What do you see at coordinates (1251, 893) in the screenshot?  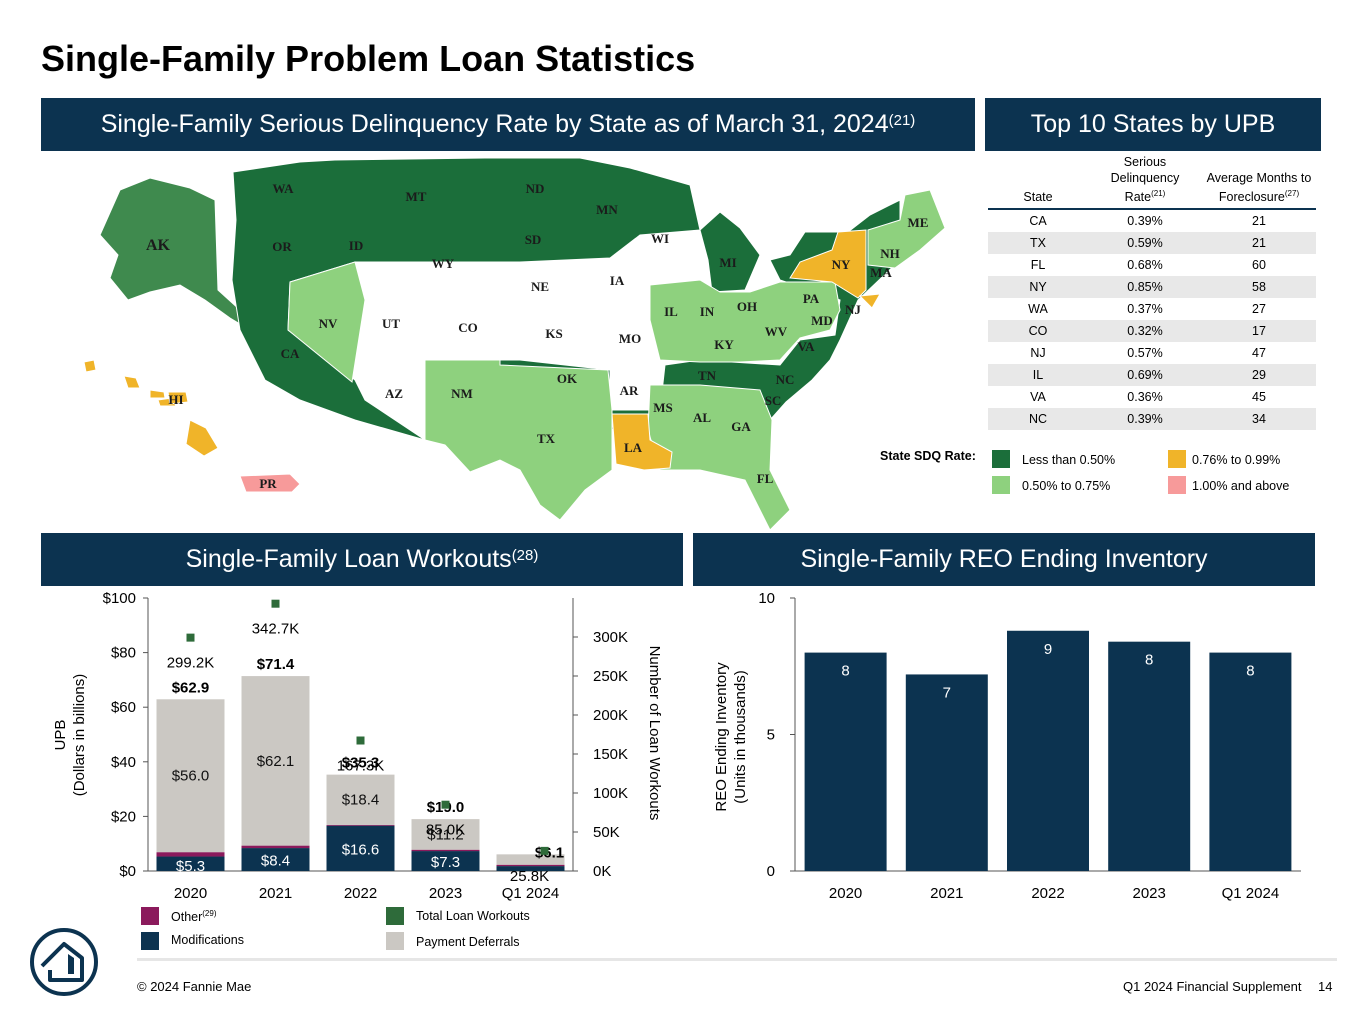 I see `x-tick-label: Q1 2024` at bounding box center [1251, 893].